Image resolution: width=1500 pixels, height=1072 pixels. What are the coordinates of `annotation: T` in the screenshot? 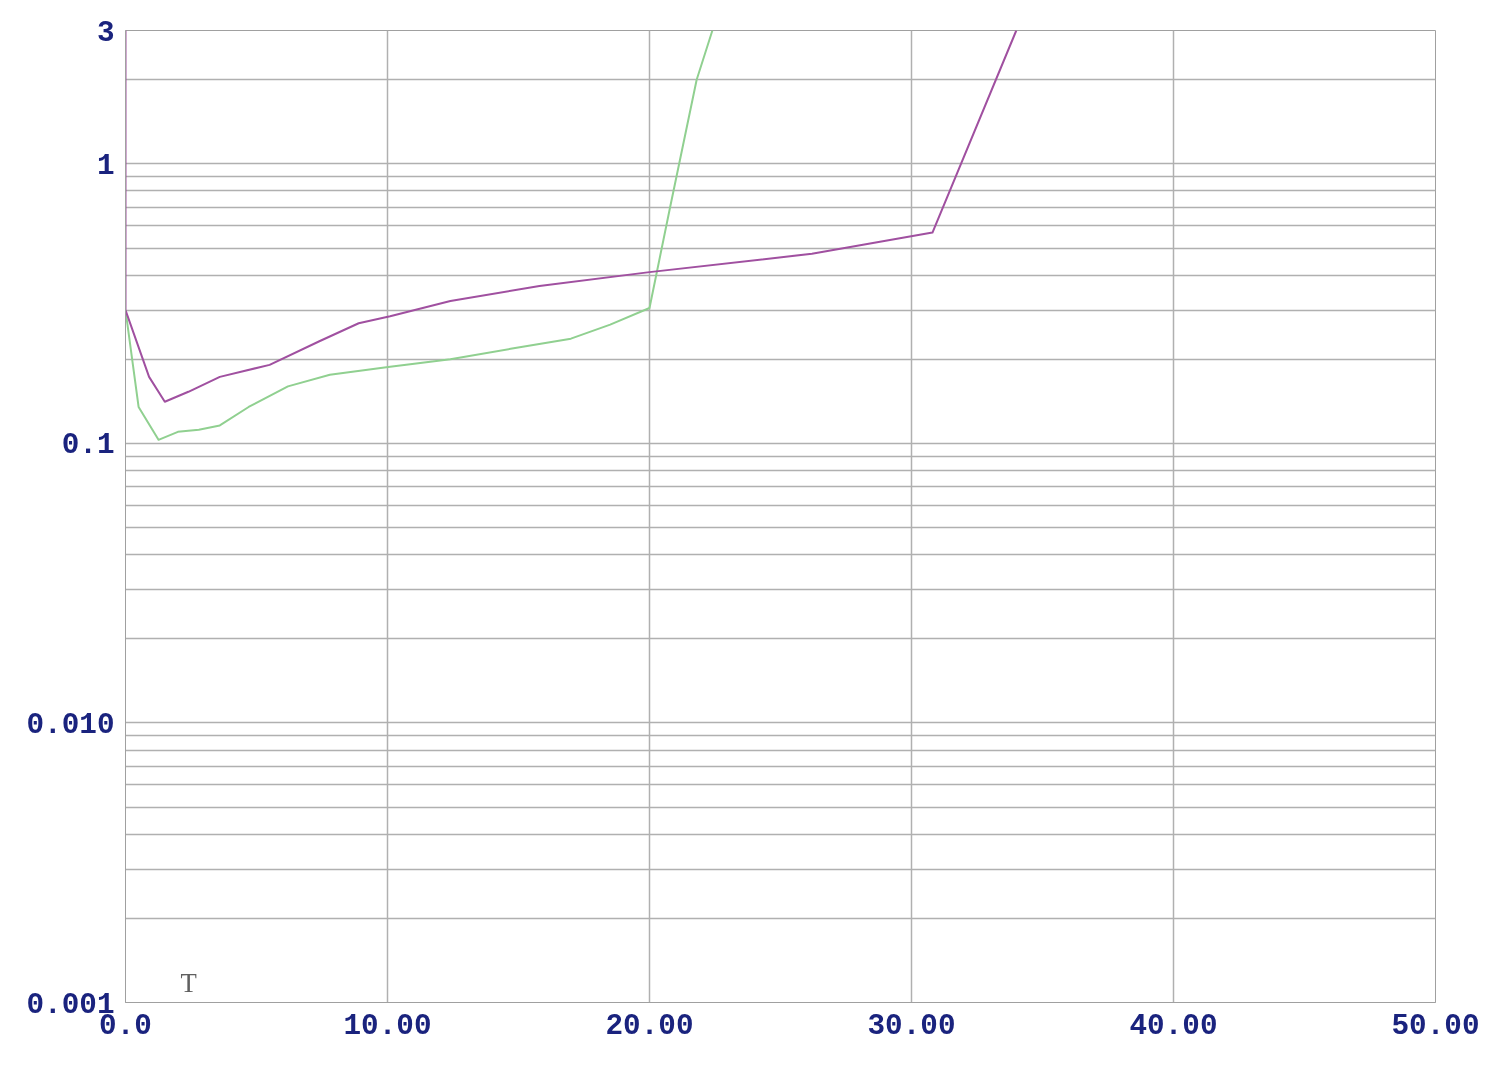 It's located at (188, 982).